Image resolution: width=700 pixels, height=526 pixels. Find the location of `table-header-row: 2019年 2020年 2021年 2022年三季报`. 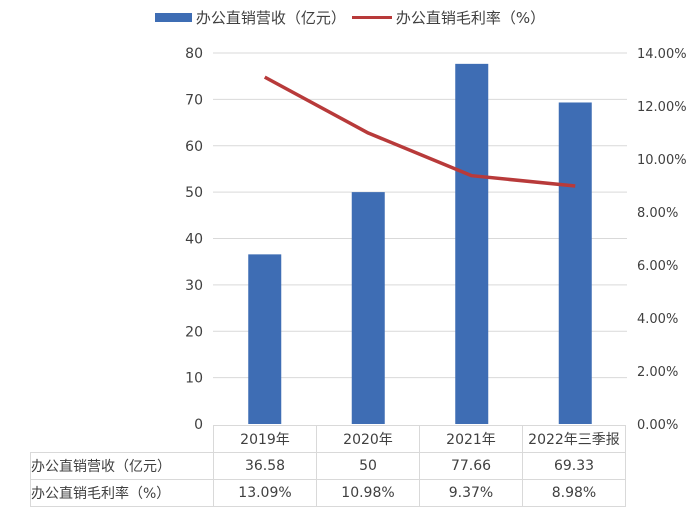

table-header-row: 2019年 2020年 2021年 2022年三季报 is located at coordinates (328, 439).